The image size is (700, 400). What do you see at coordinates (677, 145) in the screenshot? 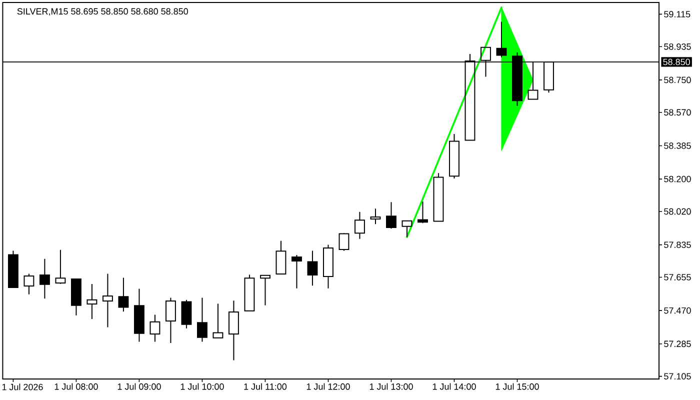
I see `y-tick-label: 58.385` at bounding box center [677, 145].